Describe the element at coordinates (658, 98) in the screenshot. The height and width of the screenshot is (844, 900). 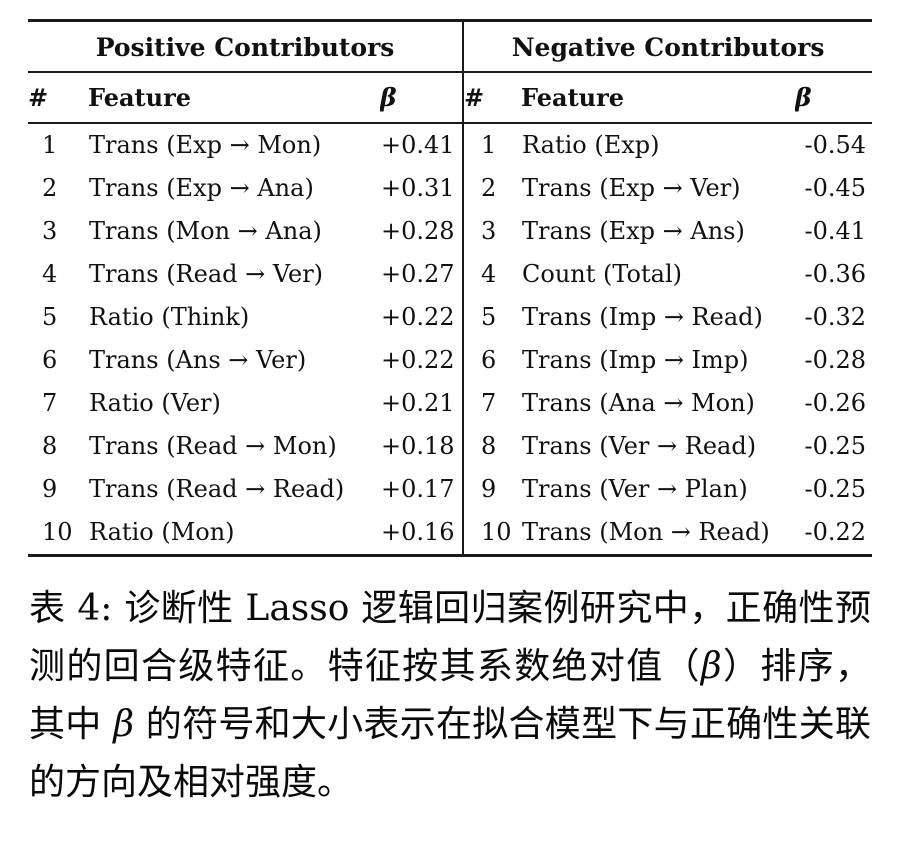
I see `col-header-feature-right: Feature` at that location.